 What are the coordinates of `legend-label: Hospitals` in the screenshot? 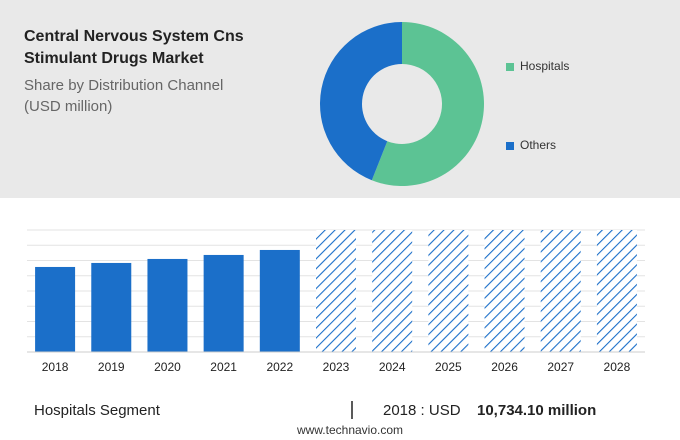 It's located at (544, 66).